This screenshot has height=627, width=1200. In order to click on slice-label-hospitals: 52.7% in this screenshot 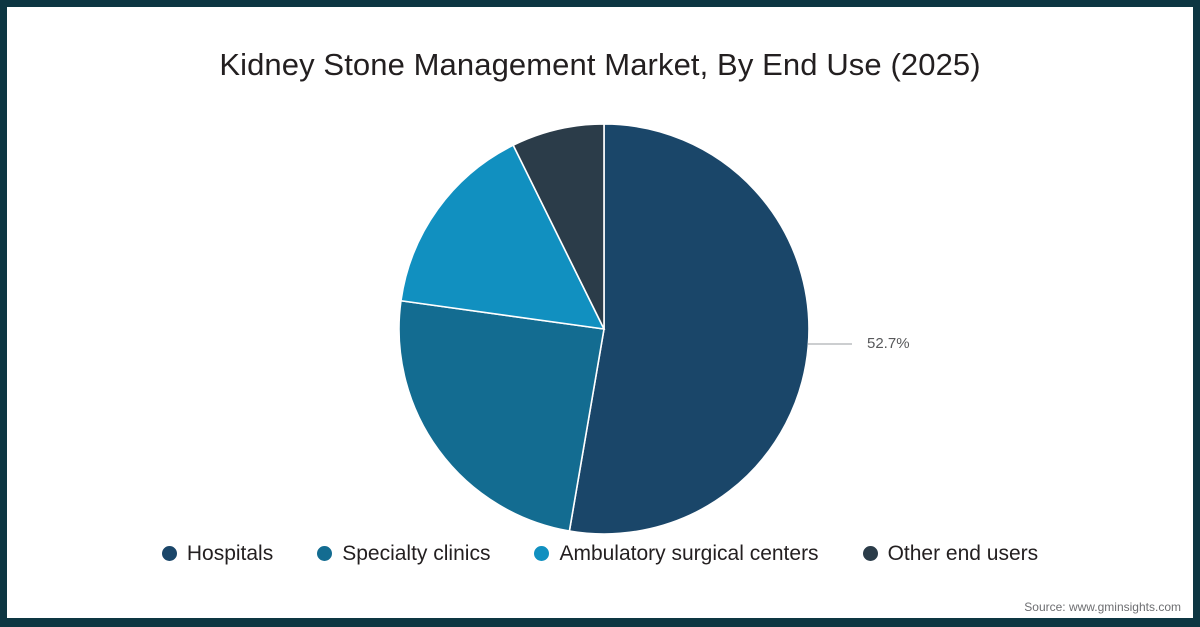, I will do `click(888, 343)`.